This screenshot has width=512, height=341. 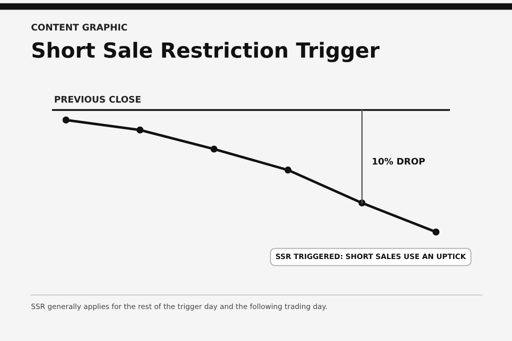 What do you see at coordinates (79, 27) in the screenshot?
I see `chart-subtitle: CONTENT GRAPHIC` at bounding box center [79, 27].